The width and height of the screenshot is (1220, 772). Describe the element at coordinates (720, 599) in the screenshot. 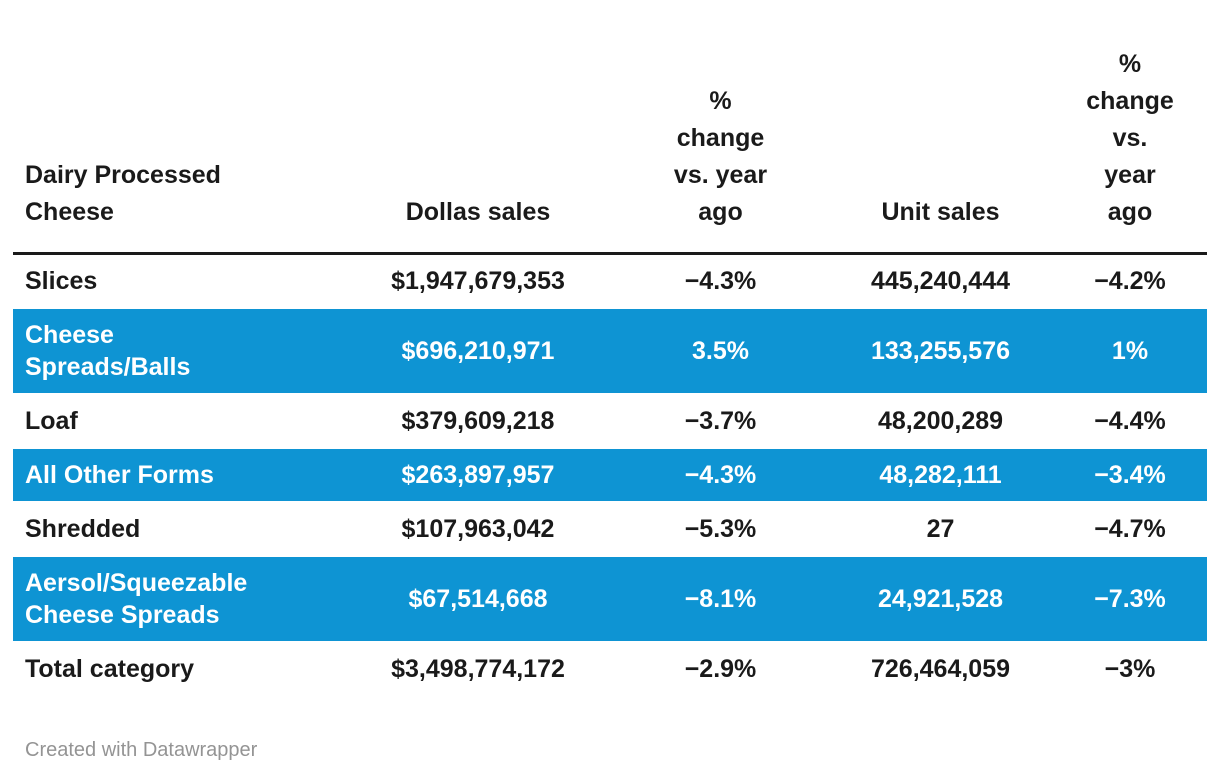

I see `cell-dollar-pct-change: −8.1%` at that location.